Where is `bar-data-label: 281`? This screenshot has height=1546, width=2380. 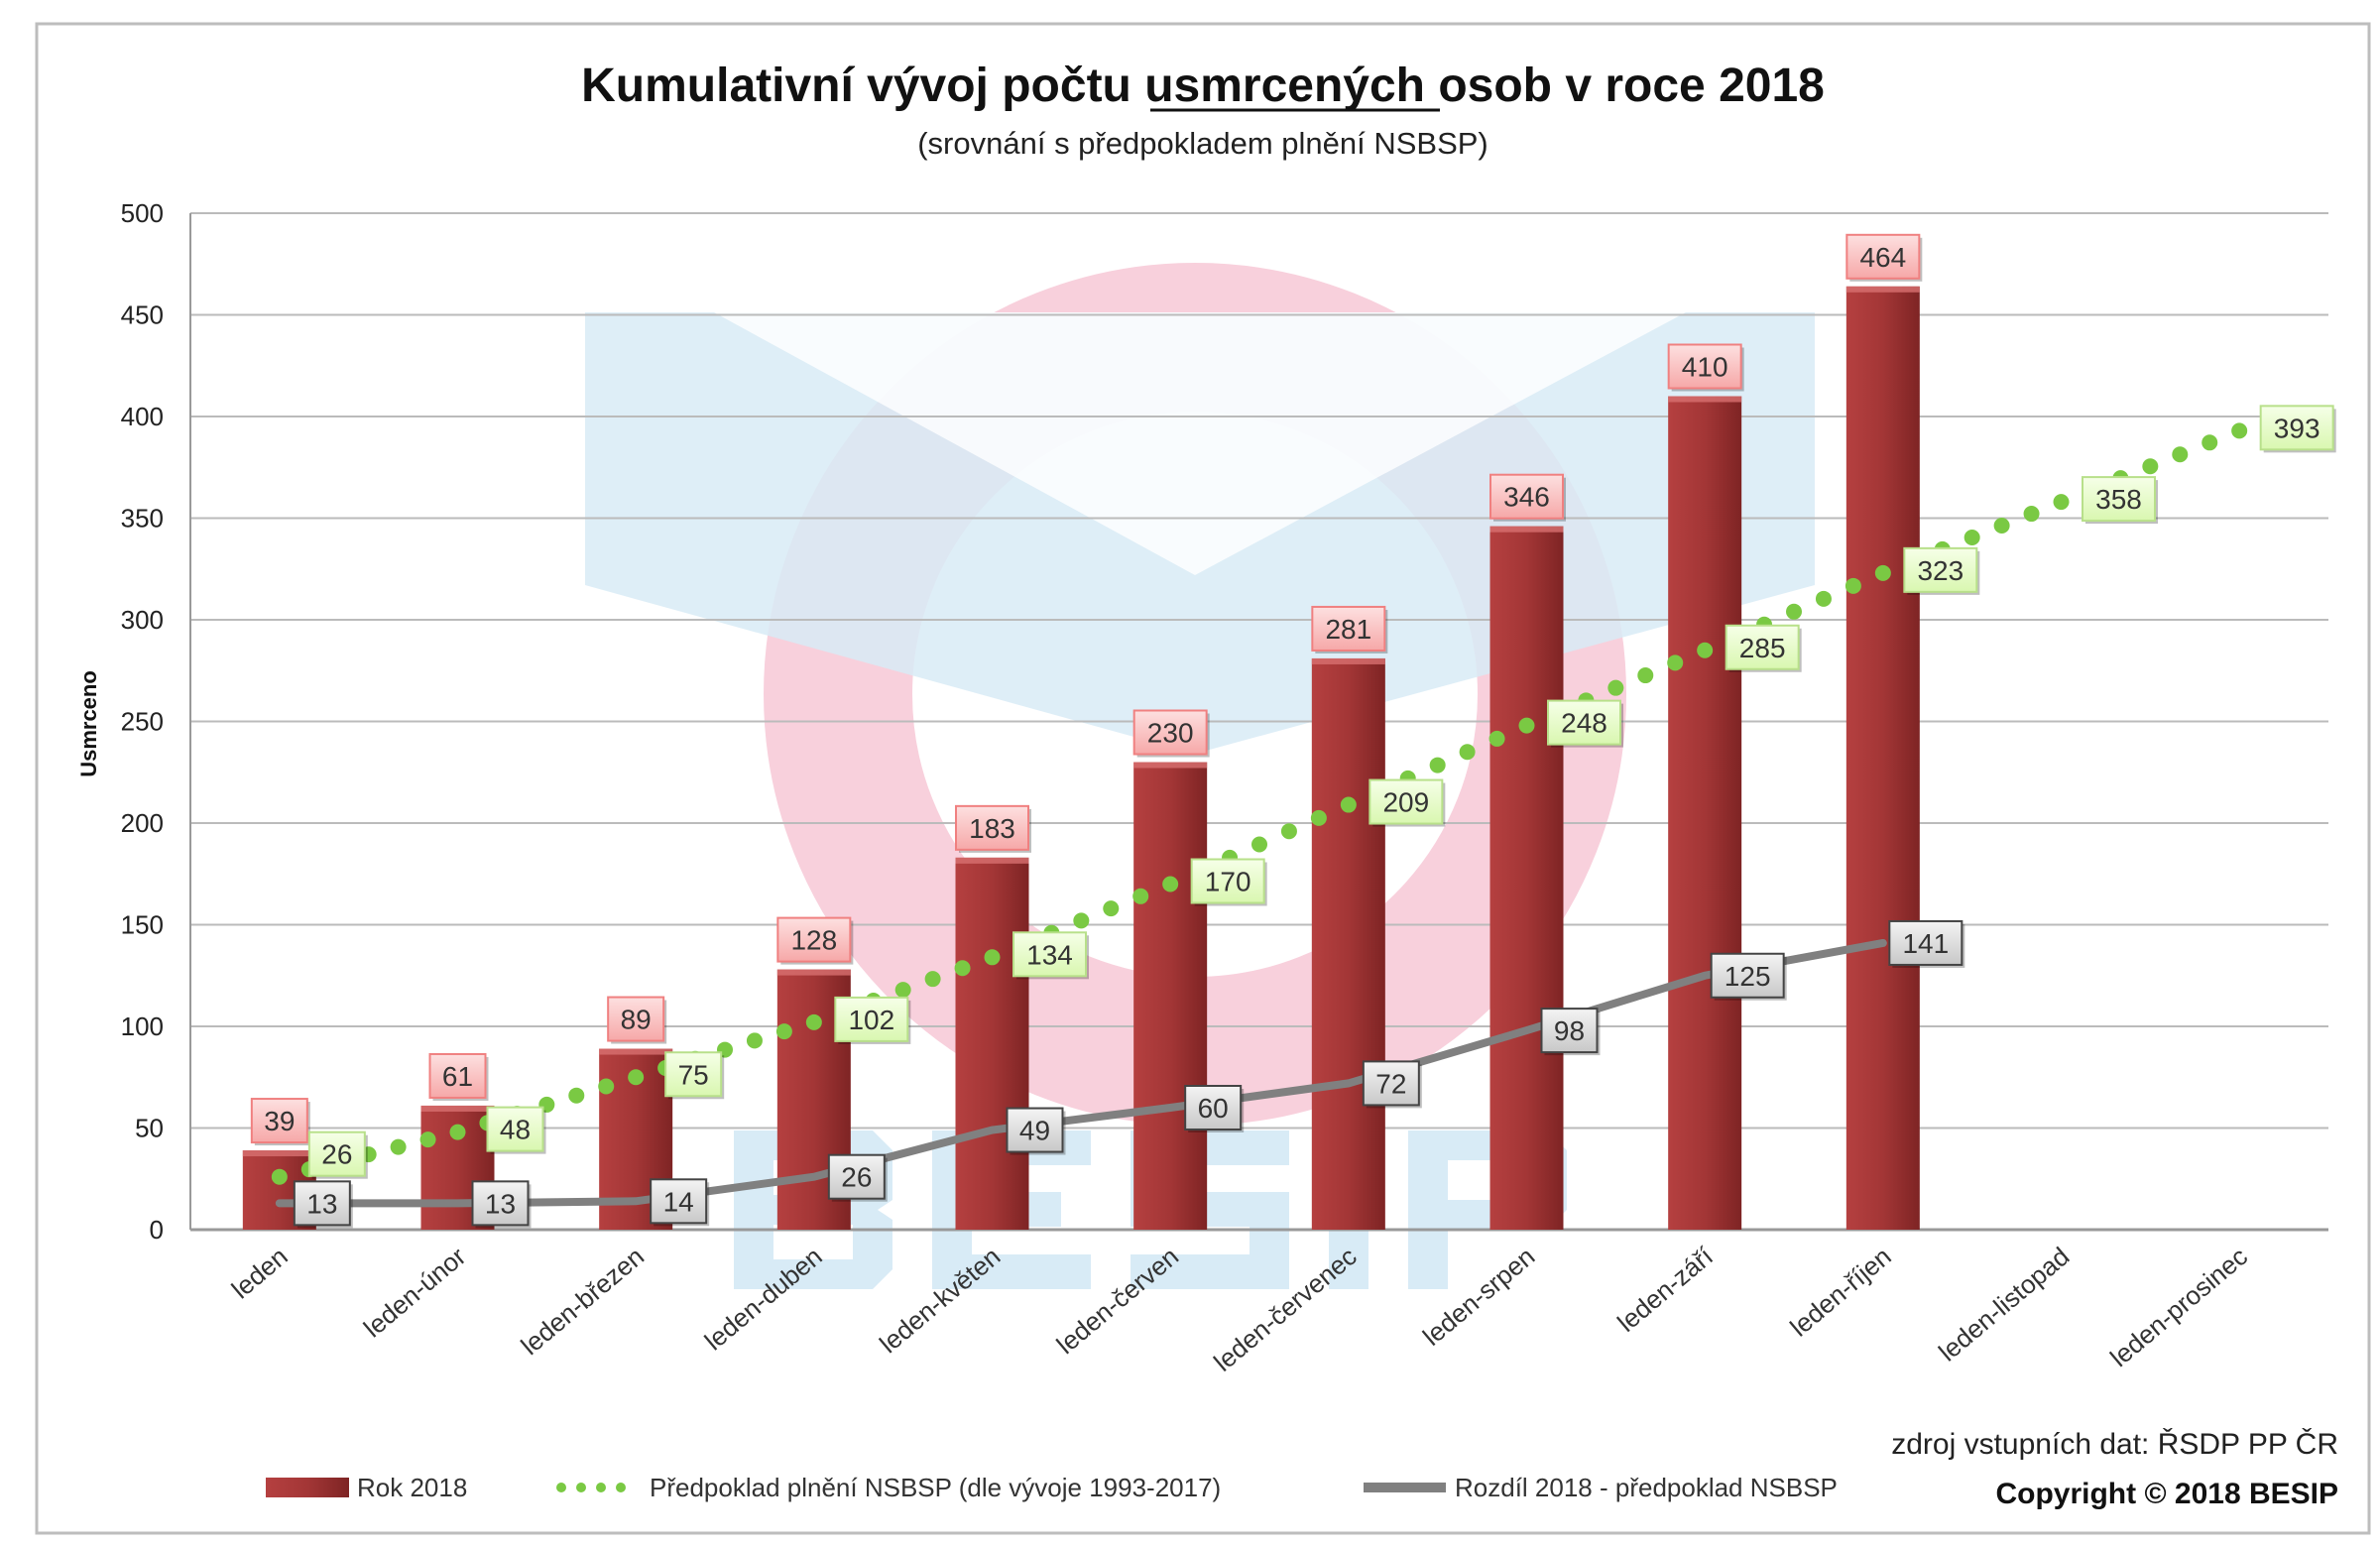 bar-data-label: 281 is located at coordinates (1348, 629).